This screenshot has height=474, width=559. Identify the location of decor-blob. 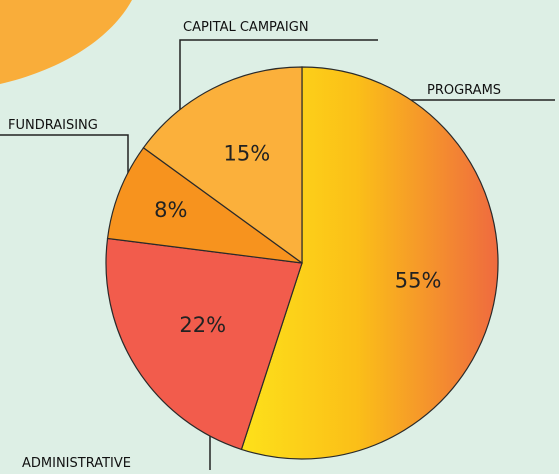
(66, 42).